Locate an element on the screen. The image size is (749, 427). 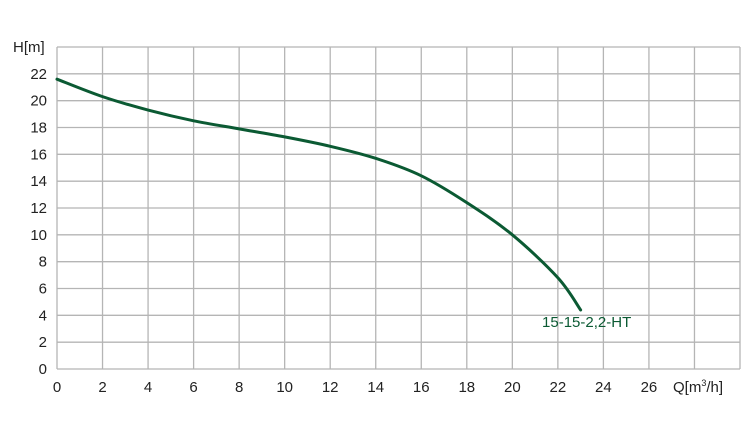
x-tick-labels: 0 2 4 6 8 10 12 14 16 18 20 22 24 26 is located at coordinates (355, 387).